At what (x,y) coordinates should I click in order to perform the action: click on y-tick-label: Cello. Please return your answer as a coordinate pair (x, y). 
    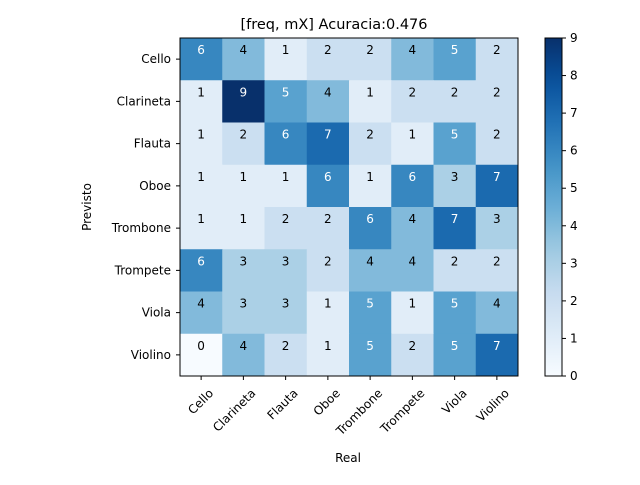
    Looking at the image, I should click on (156, 59).